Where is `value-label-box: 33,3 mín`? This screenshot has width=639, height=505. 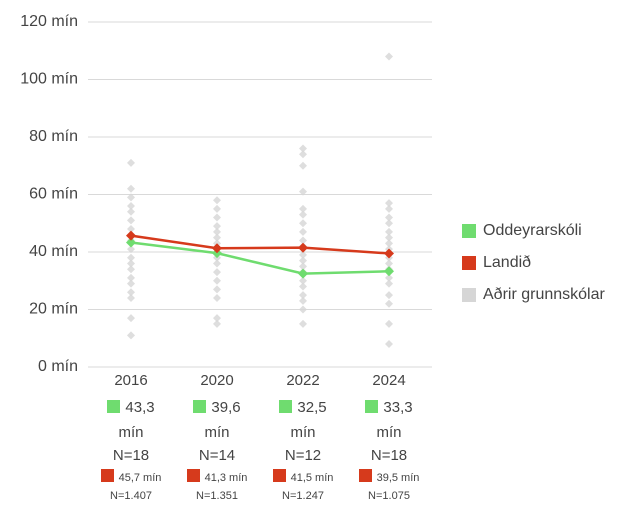
value-label-box: 33,3 mín is located at coordinates (389, 421).